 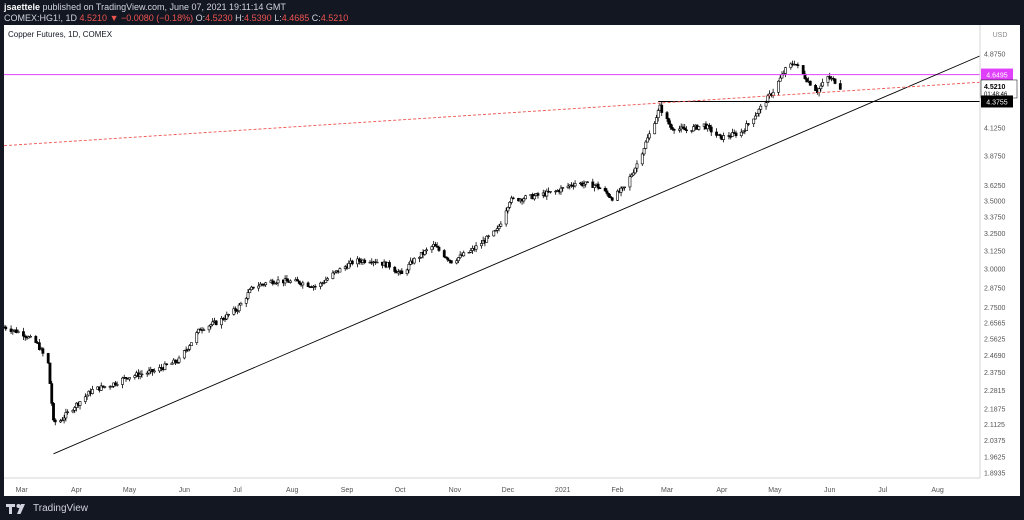 I want to click on x-tick-label: Feb, so click(x=618, y=490).